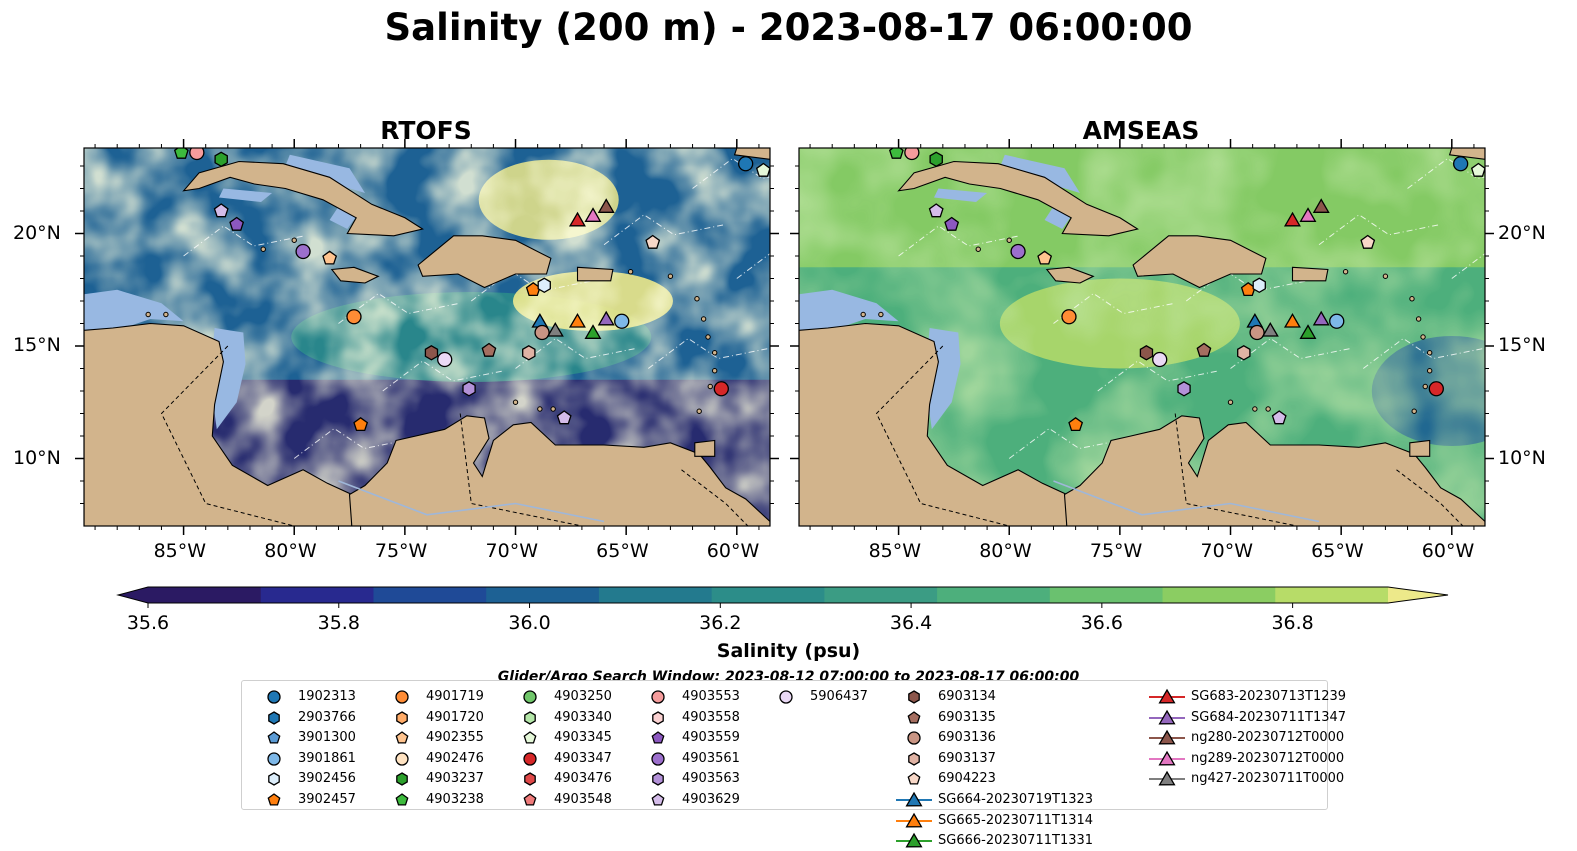  I want to click on marker-SG684-20230711T1347, so click(606, 318).